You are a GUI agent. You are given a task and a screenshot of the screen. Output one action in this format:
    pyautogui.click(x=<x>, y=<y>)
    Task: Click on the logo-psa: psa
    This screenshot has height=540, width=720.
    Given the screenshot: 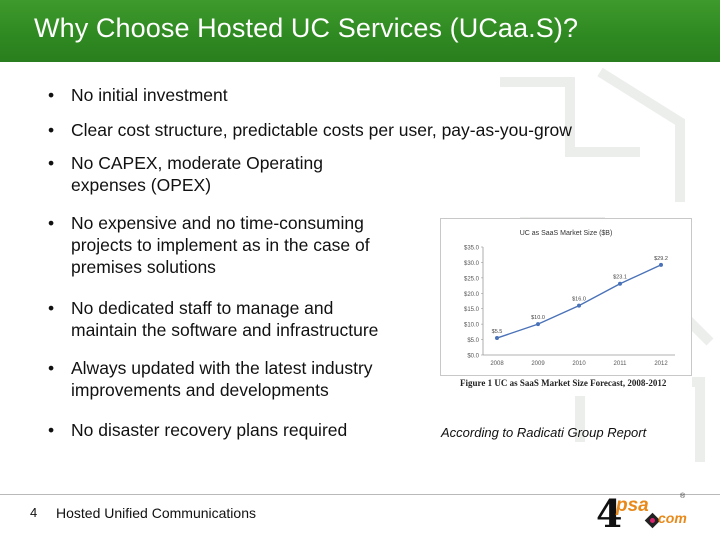 What is the action you would take?
    pyautogui.click(x=632, y=505)
    